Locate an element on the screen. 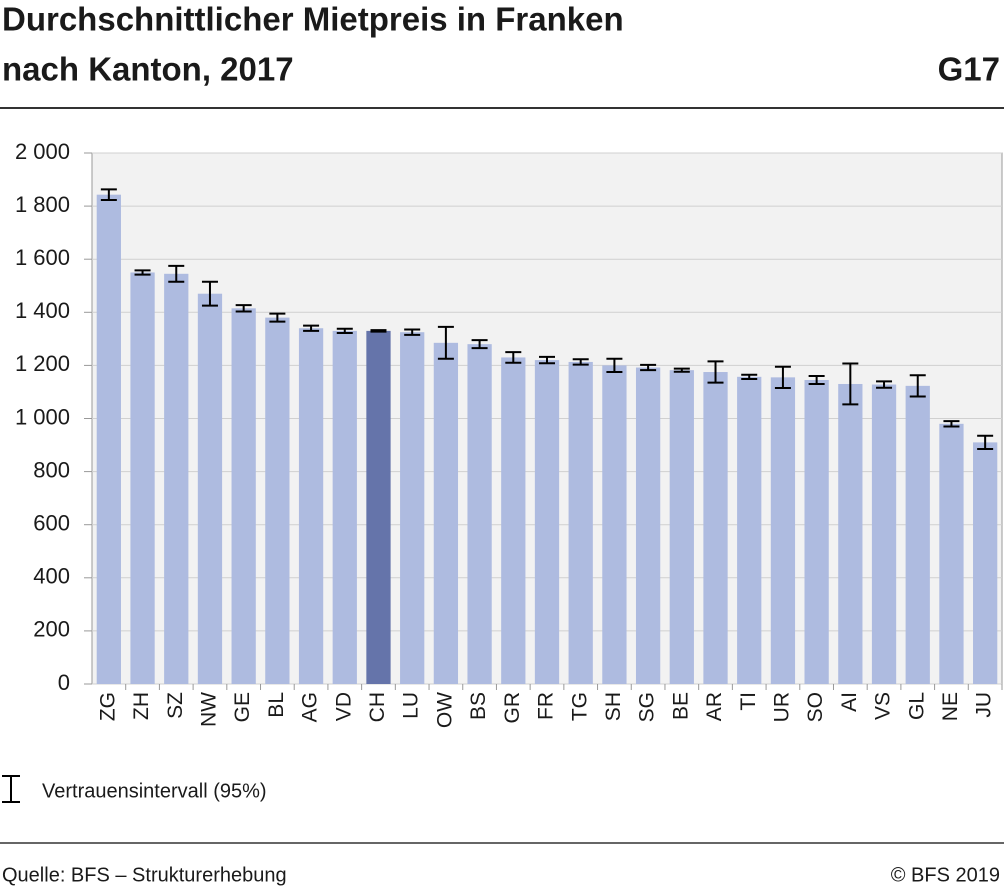  y-tick-label: 1 800 is located at coordinates (42, 204).